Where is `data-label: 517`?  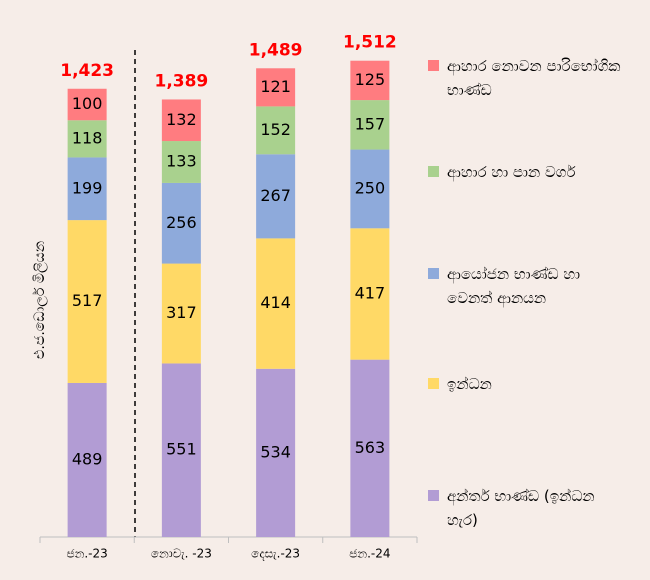 data-label: 517 is located at coordinates (87, 300).